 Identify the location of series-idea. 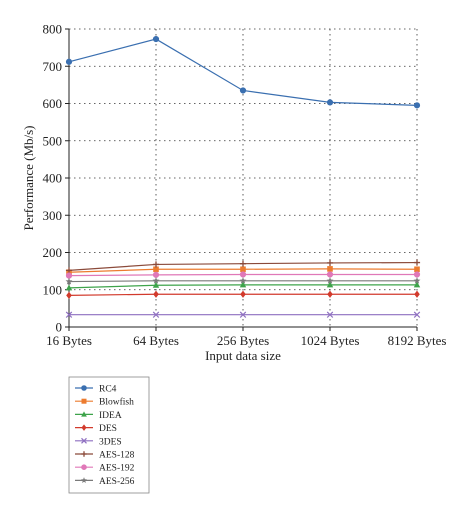
(243, 286).